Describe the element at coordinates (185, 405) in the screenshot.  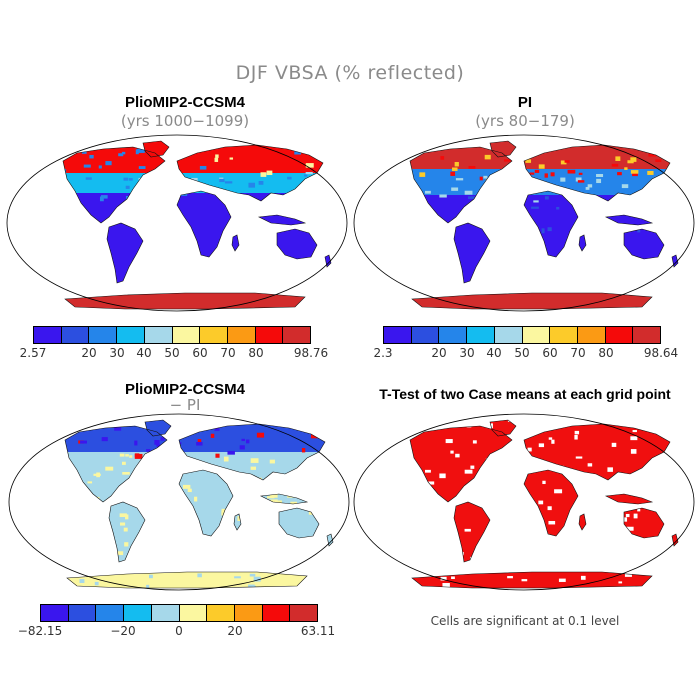
I see `panel-subtitle-difference: − PI` at that location.